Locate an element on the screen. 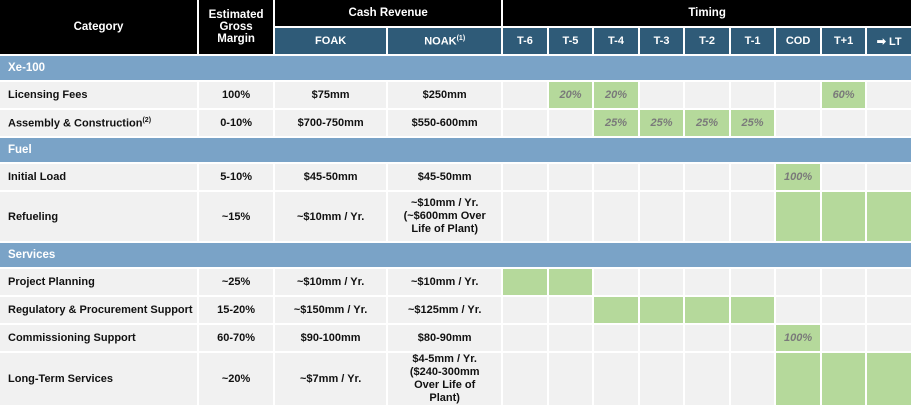  timing-col-header: T-5 is located at coordinates (570, 41).